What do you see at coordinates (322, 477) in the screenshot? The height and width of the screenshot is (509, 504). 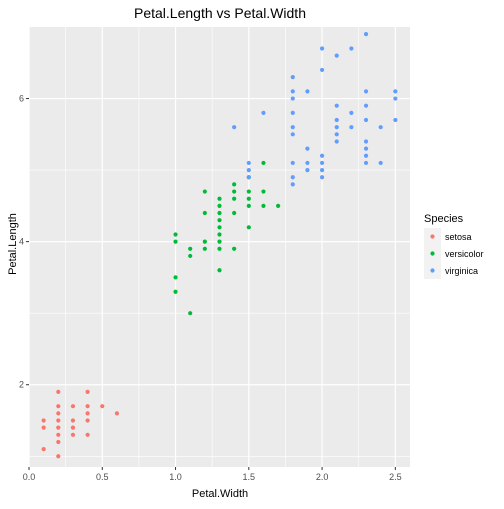 I see `x-tick-label: 2.0` at bounding box center [322, 477].